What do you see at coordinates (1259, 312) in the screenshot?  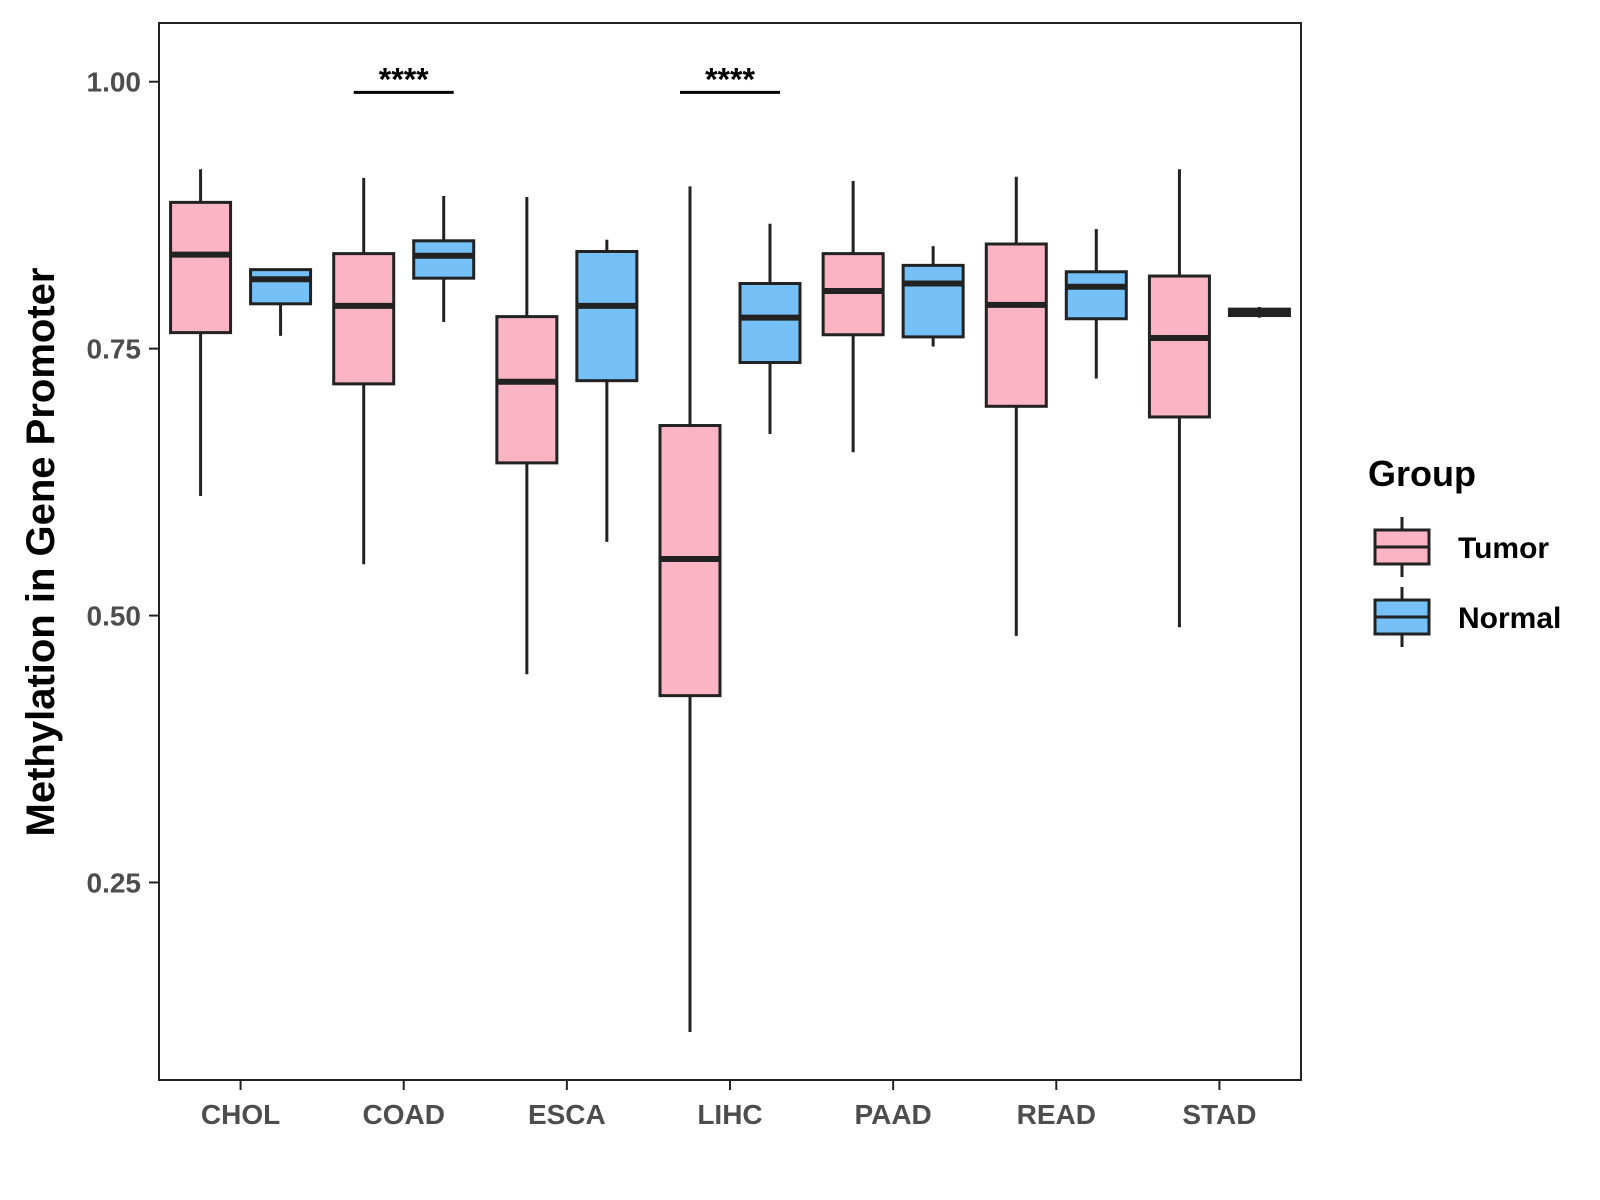 I see `box-normal-stad` at bounding box center [1259, 312].